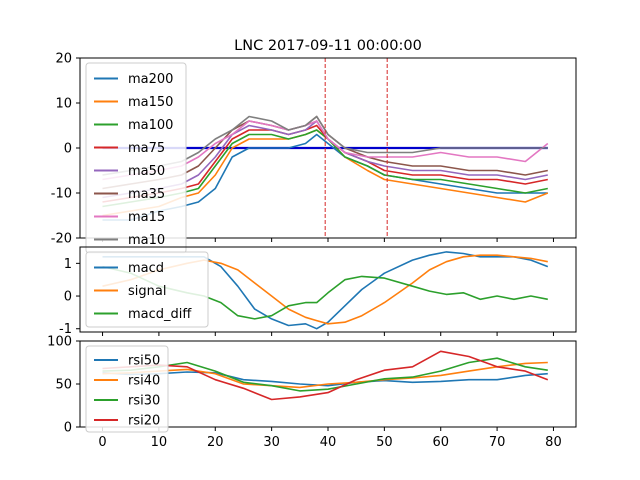 The height and width of the screenshot is (480, 640). I want to click on series-line-ma100, so click(325, 168).